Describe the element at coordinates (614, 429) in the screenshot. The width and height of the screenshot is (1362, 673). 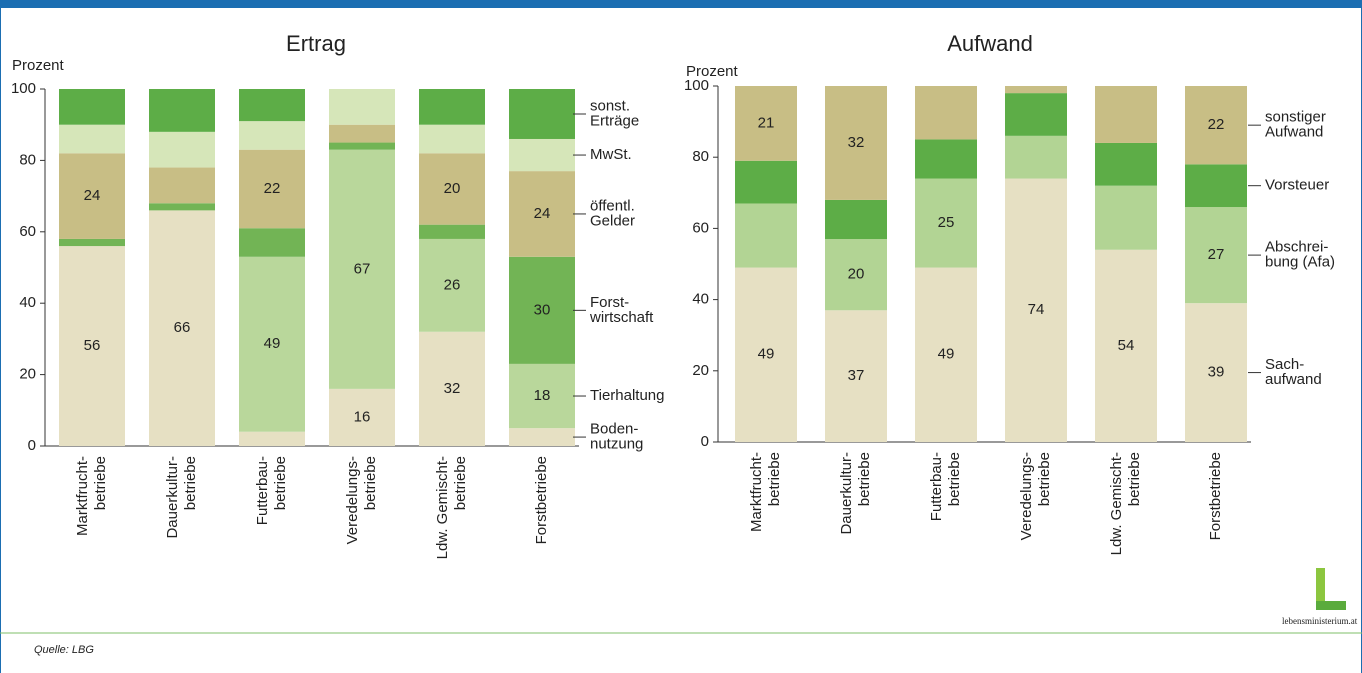
I see `legend-label: Boden-` at that location.